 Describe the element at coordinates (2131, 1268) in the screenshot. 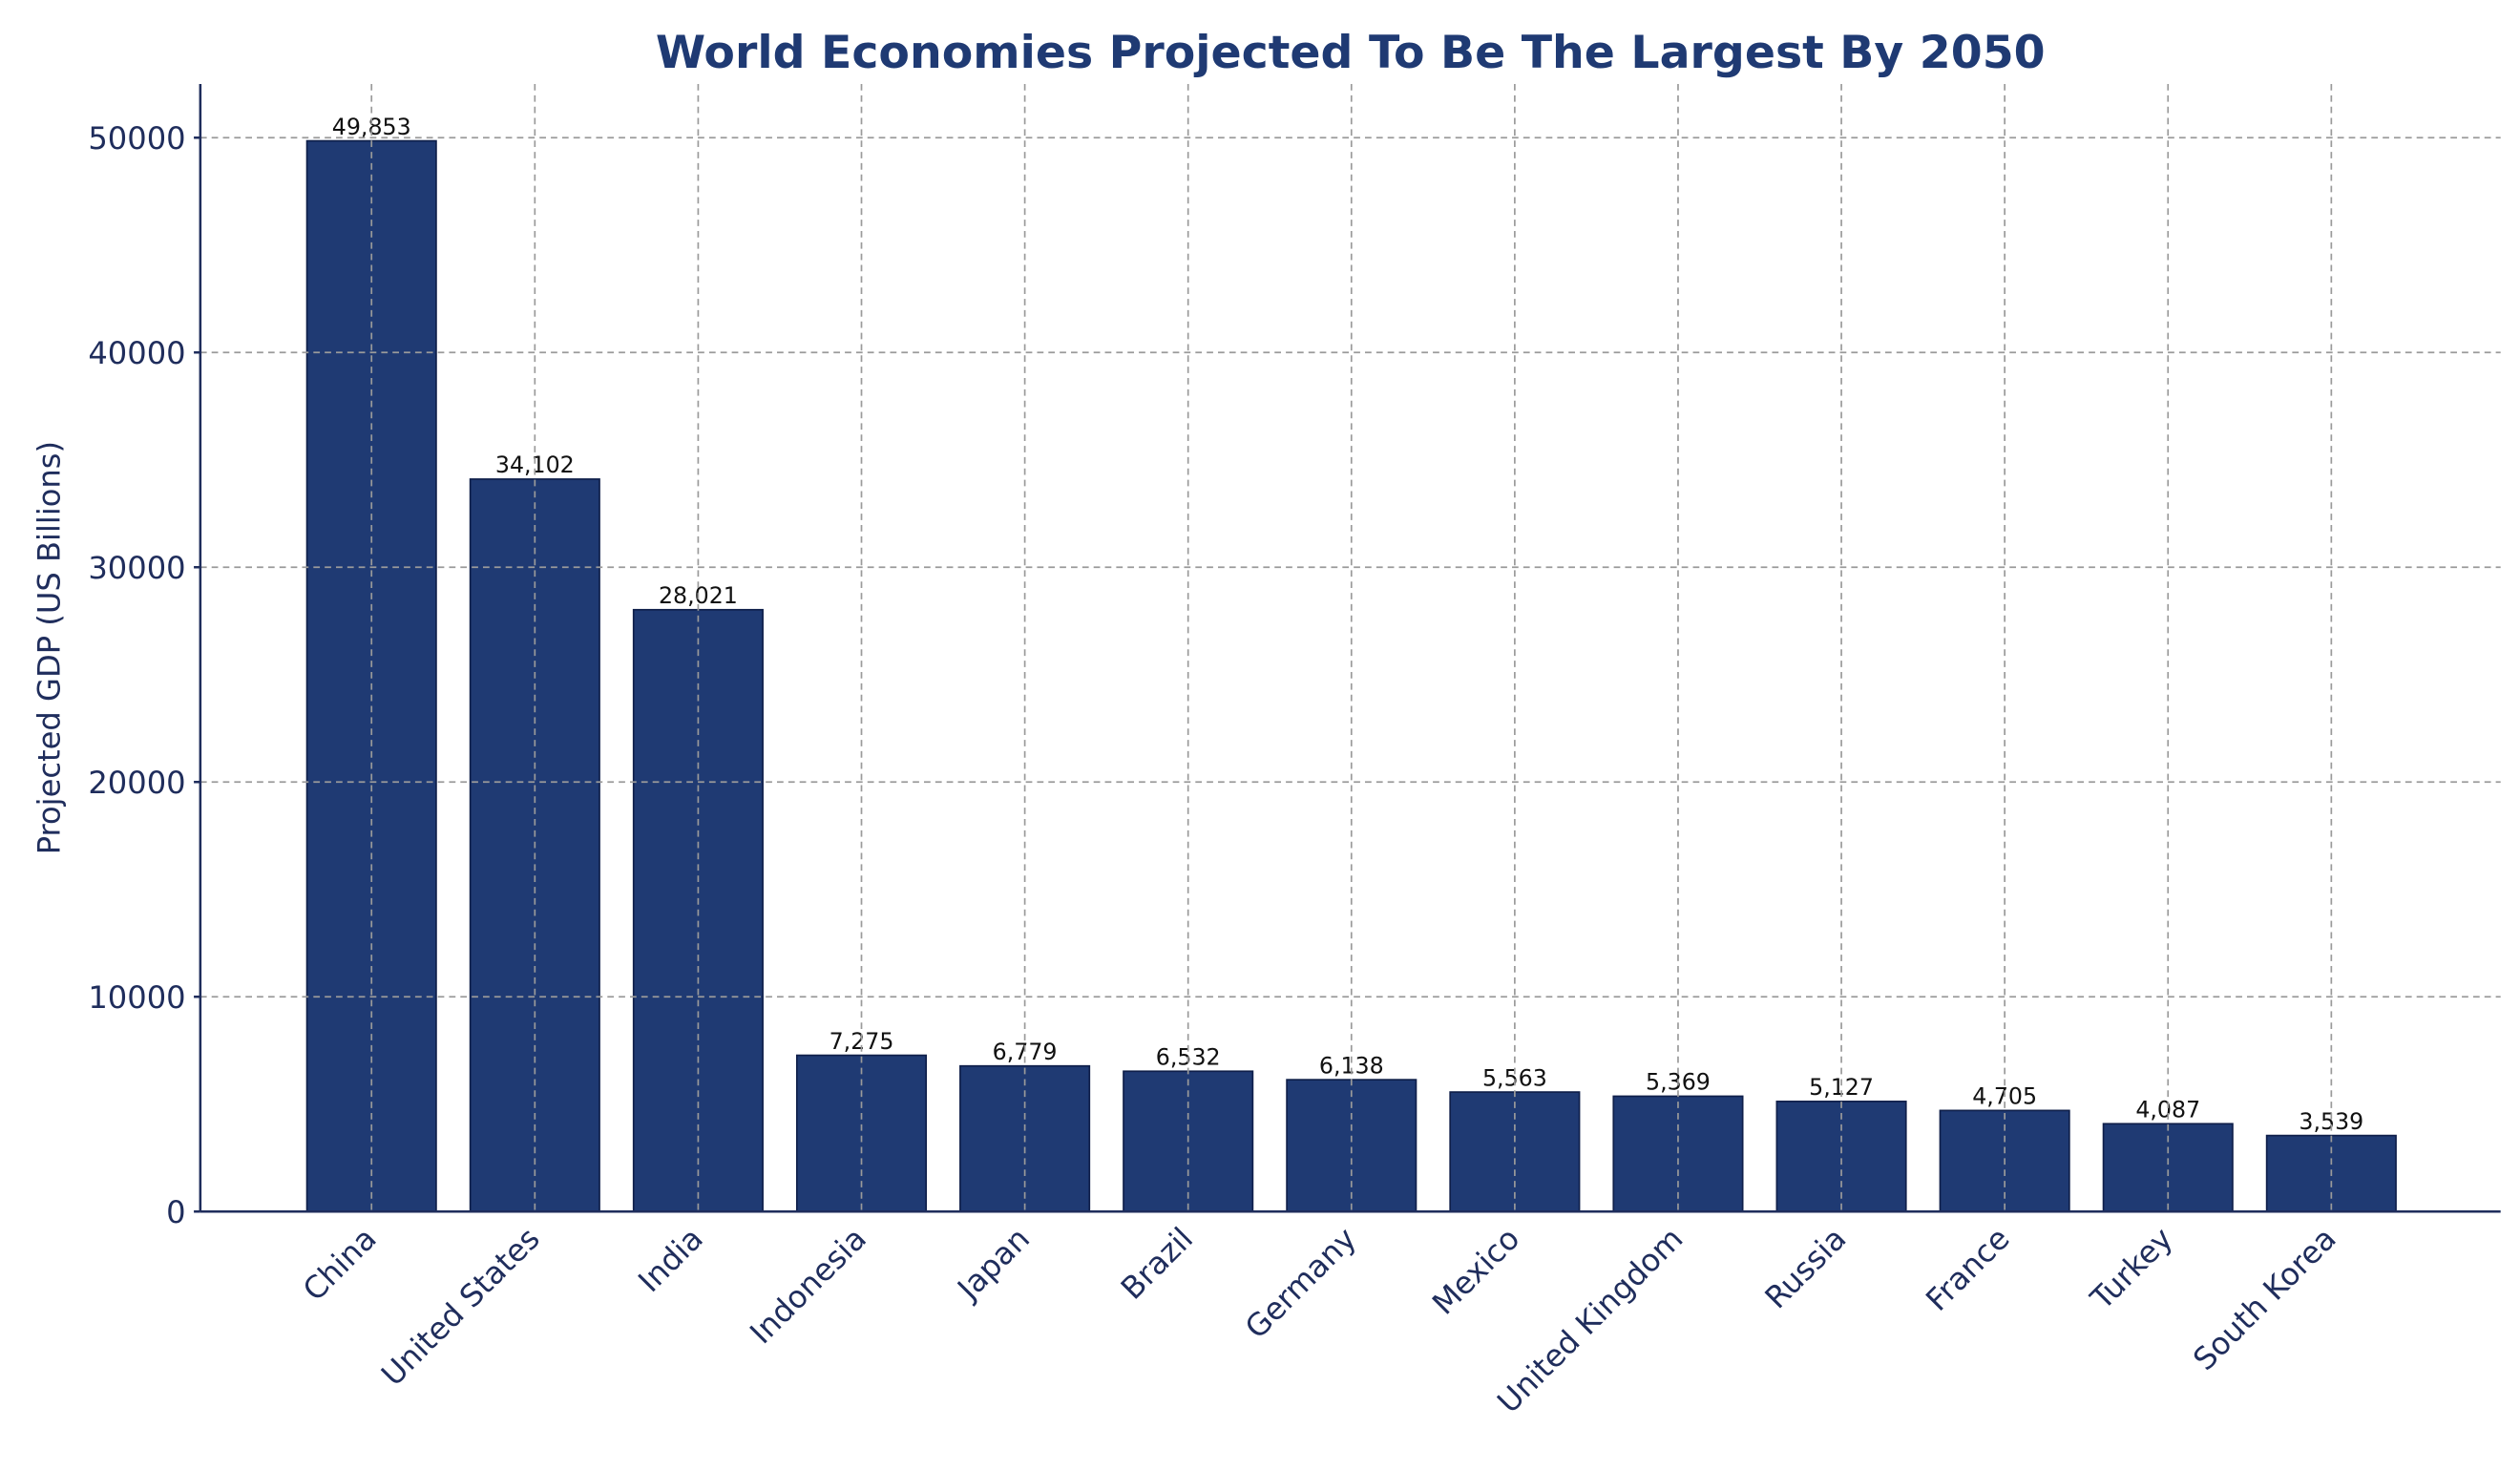

I see `x-tick-label: Turkey` at that location.